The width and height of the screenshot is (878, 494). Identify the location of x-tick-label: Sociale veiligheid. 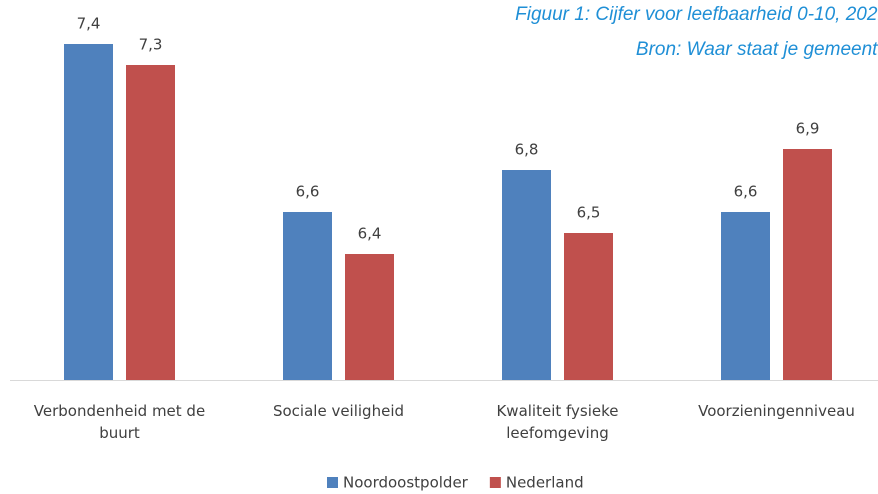
(338, 411).